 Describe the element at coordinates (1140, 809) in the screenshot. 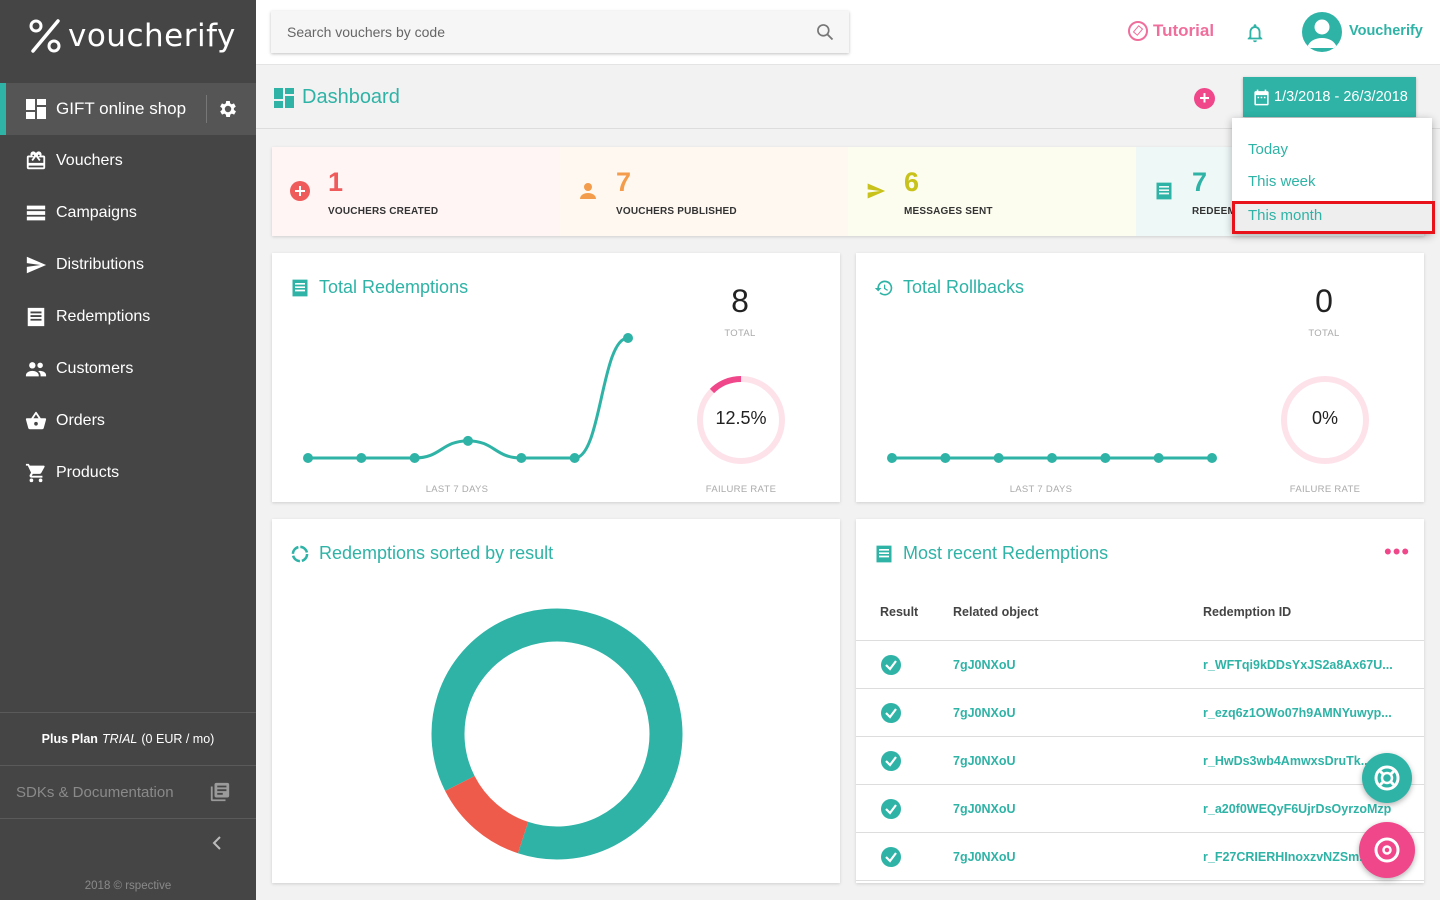

I see `table-row: 7gJ0NXoU r_a20f0WEQyF6UjrDsOyrzoMzp` at that location.